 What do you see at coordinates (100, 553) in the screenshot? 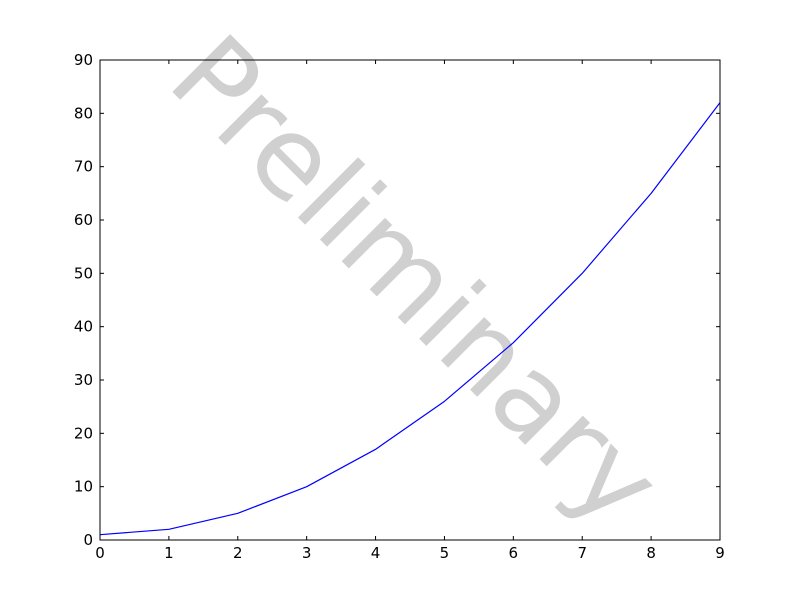
I see `x-tick-label: 0` at bounding box center [100, 553].